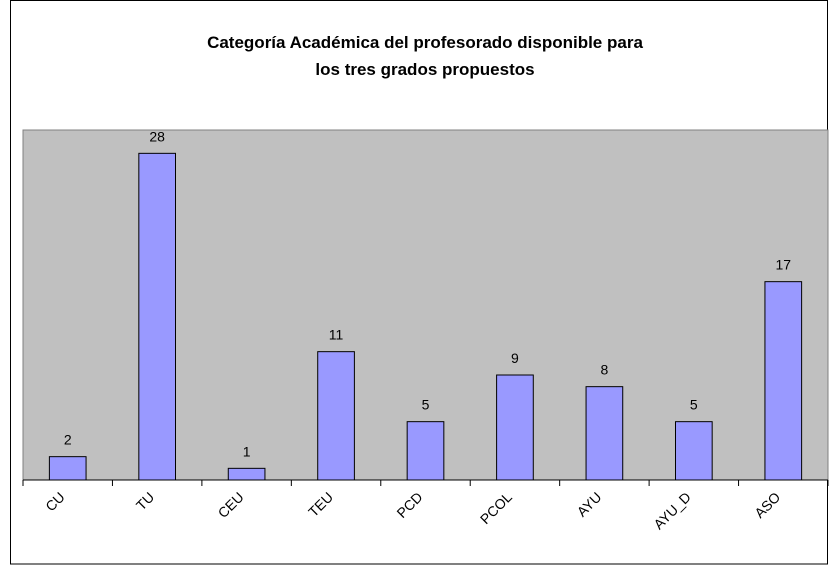  Describe the element at coordinates (247, 451) in the screenshot. I see `data-label: 1` at that location.